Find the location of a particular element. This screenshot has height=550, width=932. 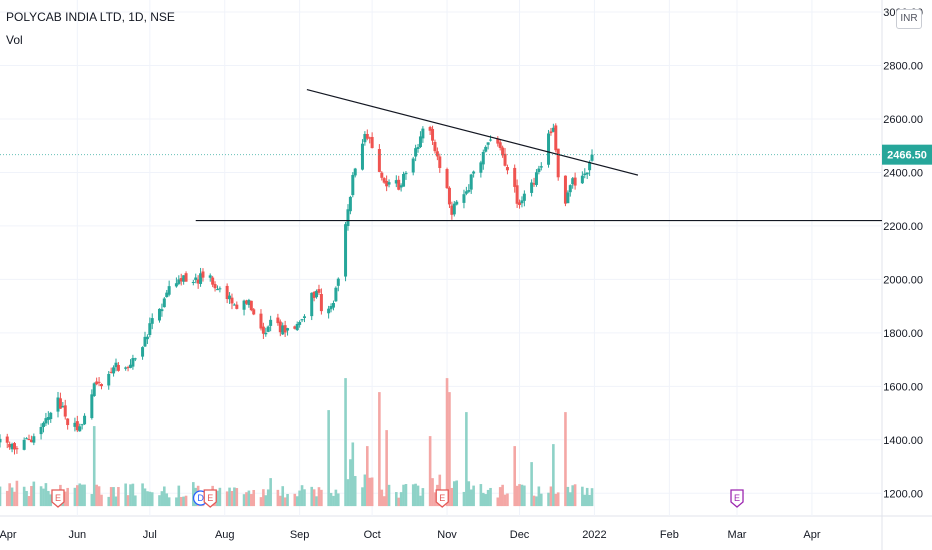

x-tick-label: Apr is located at coordinates (8, 535).